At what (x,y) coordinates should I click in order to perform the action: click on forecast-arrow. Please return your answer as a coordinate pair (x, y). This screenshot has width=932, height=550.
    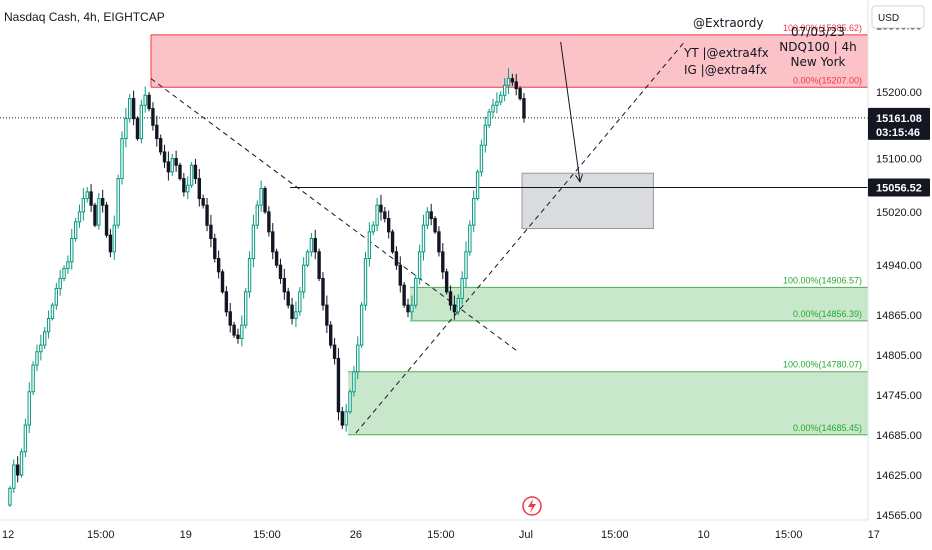
    Looking at the image, I should click on (570, 111).